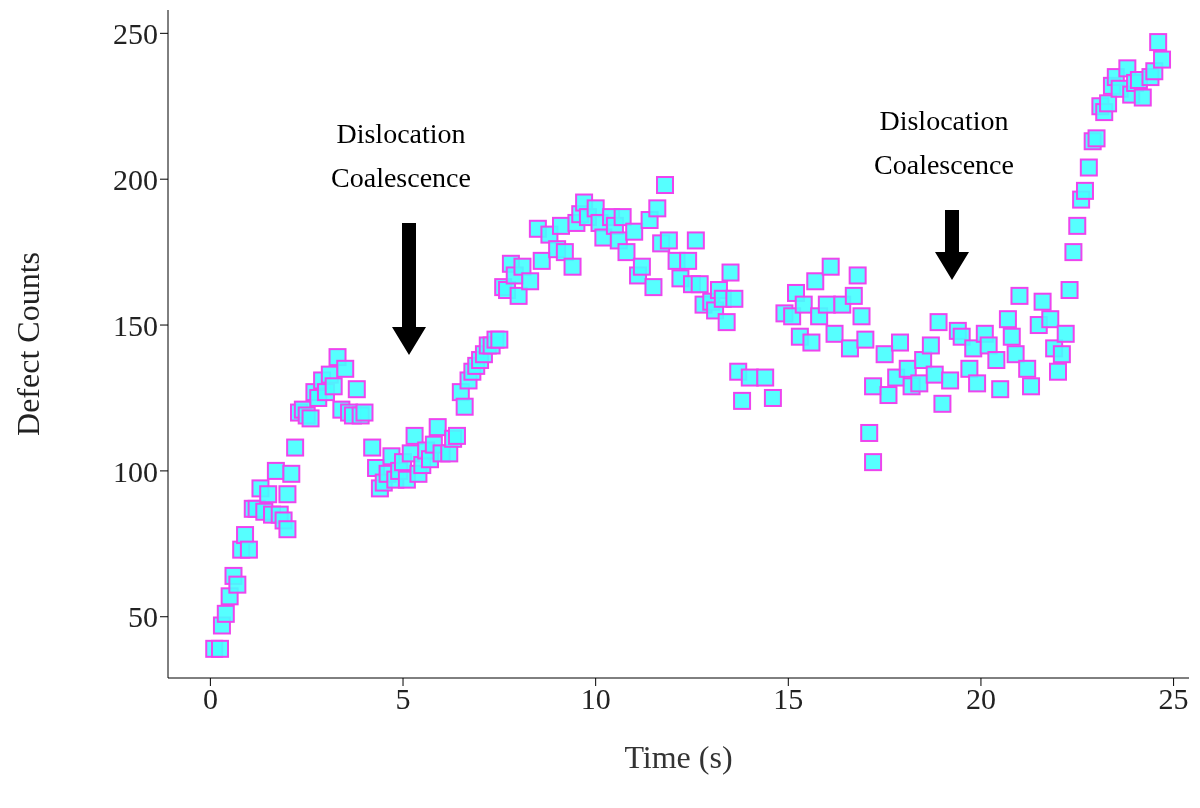  I want to click on y-tick-label: 50, so click(143, 617).